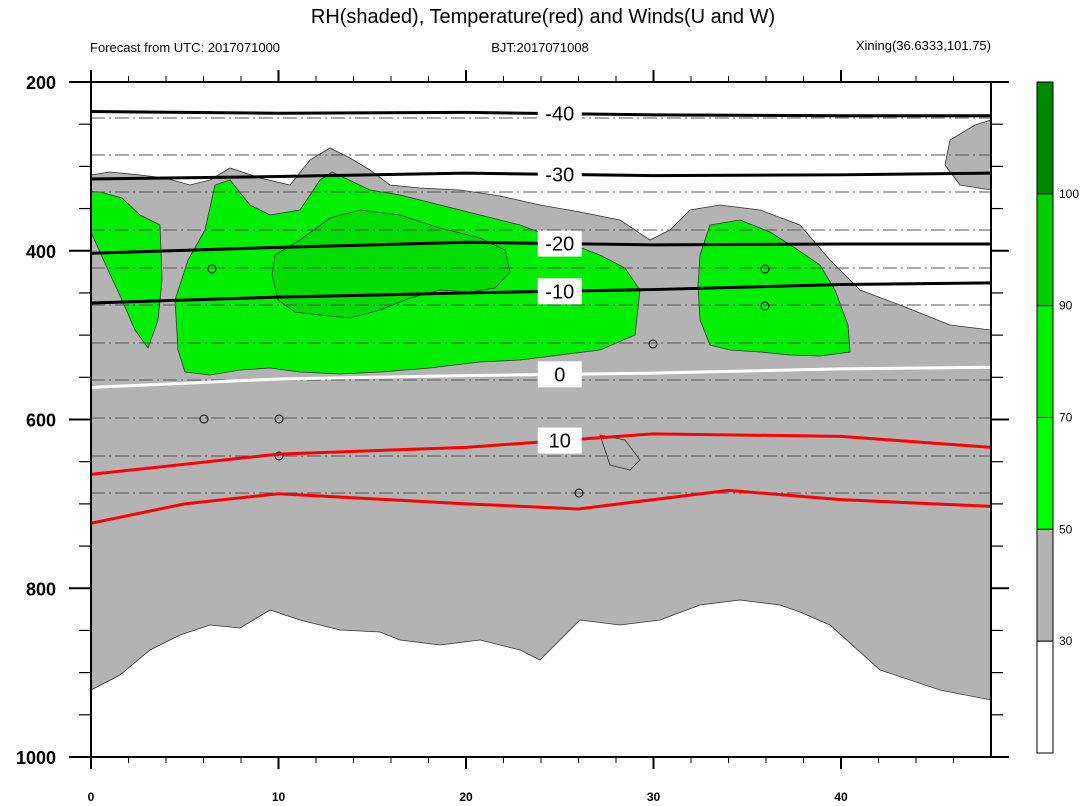 Image resolution: width=1087 pixels, height=806 pixels. Describe the element at coordinates (91, 797) in the screenshot. I see `x-tick-label: 0` at that location.